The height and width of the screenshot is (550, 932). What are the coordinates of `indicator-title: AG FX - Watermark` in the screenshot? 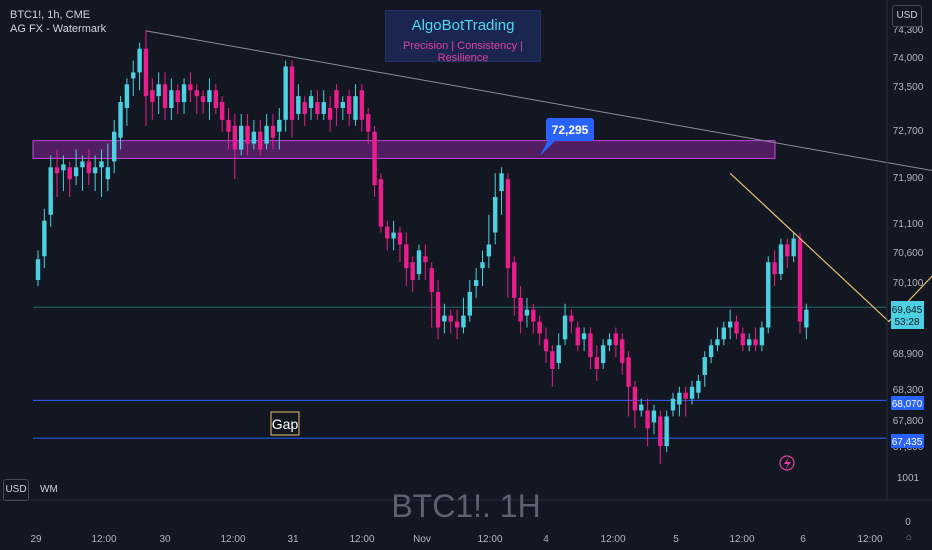 It's located at (58, 29).